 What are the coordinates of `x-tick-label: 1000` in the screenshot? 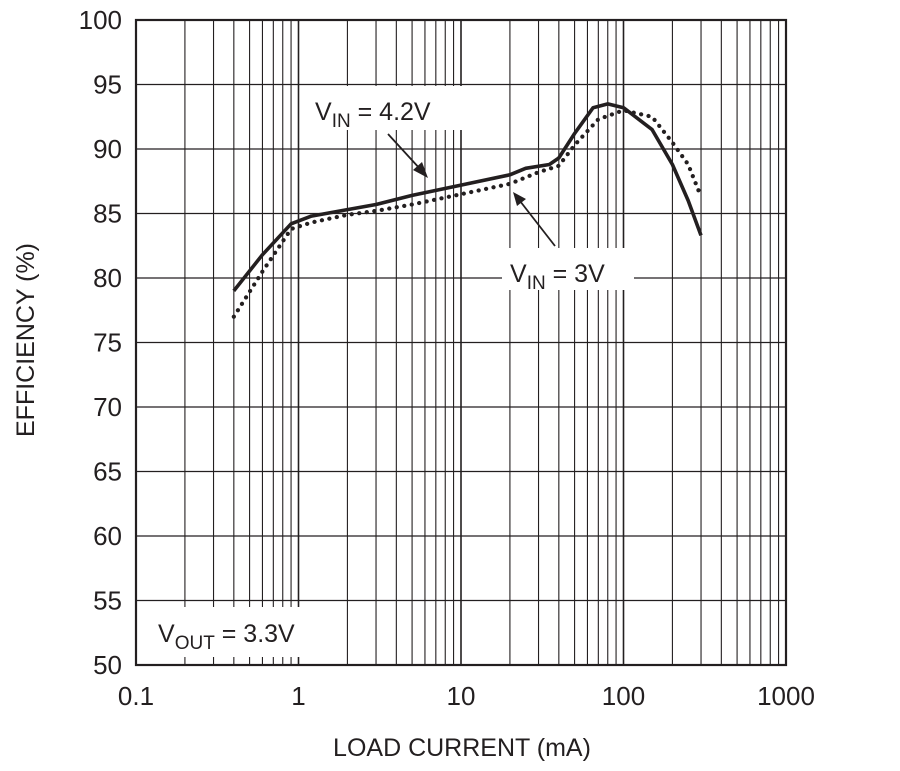 It's located at (786, 696).